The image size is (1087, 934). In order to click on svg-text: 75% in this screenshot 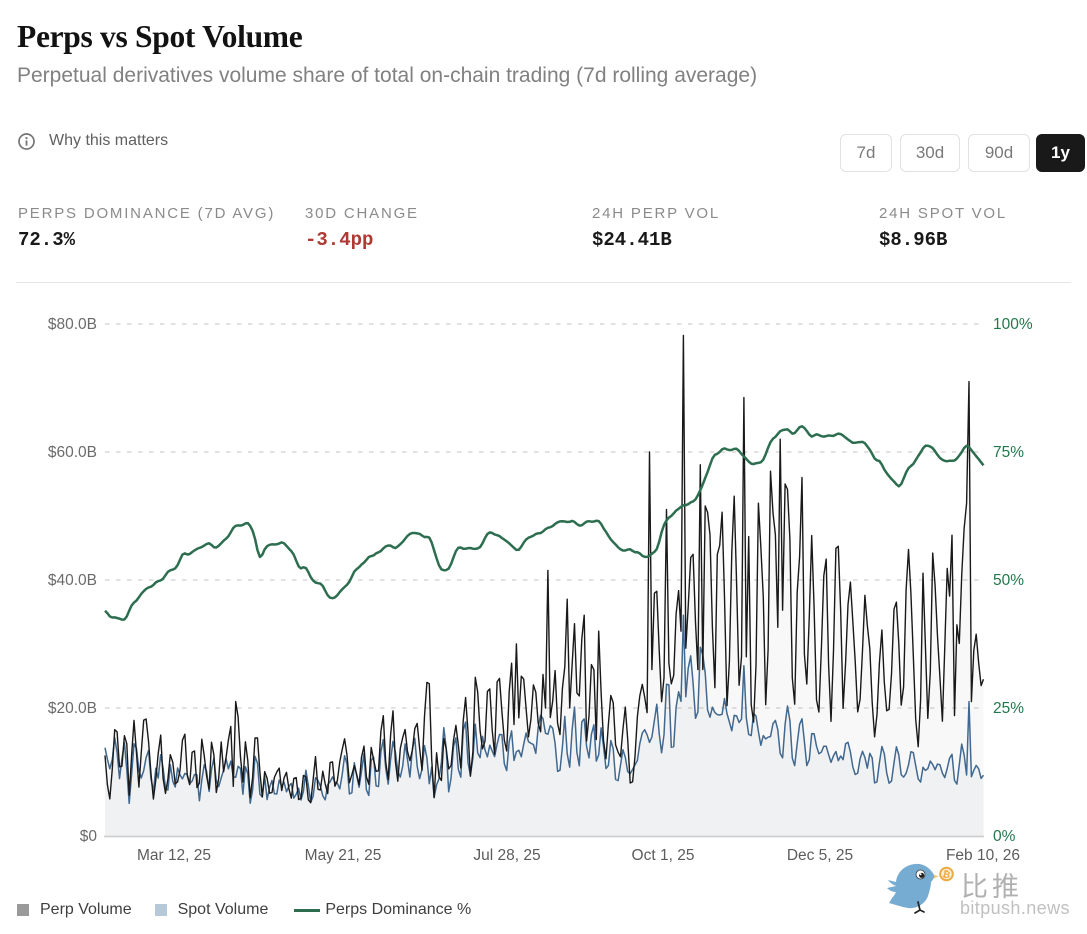, I will do `click(1008, 452)`.